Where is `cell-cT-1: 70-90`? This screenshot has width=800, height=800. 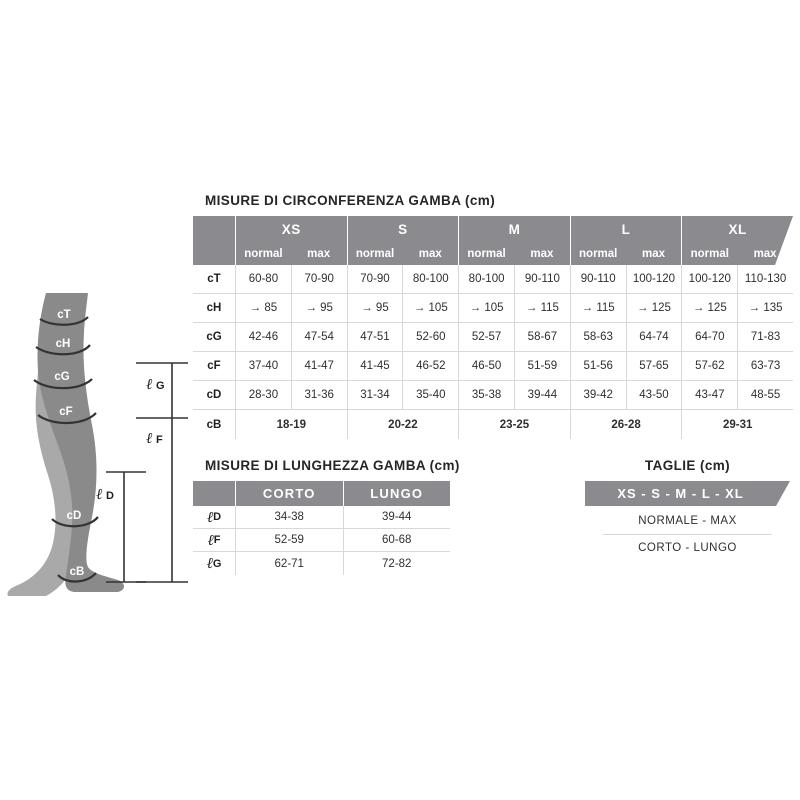
cell-cT-1: 70-90 is located at coordinates (318, 279).